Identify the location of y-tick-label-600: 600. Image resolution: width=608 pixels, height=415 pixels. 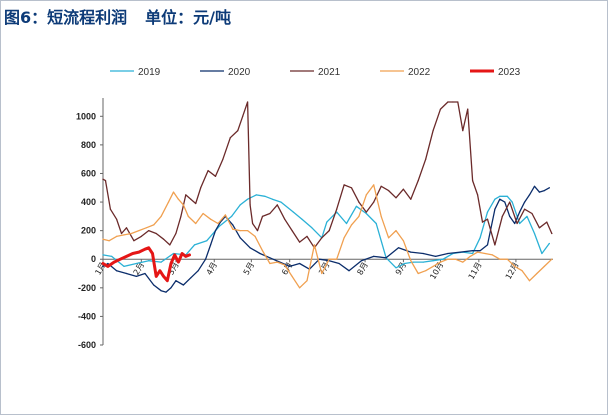
(88, 173).